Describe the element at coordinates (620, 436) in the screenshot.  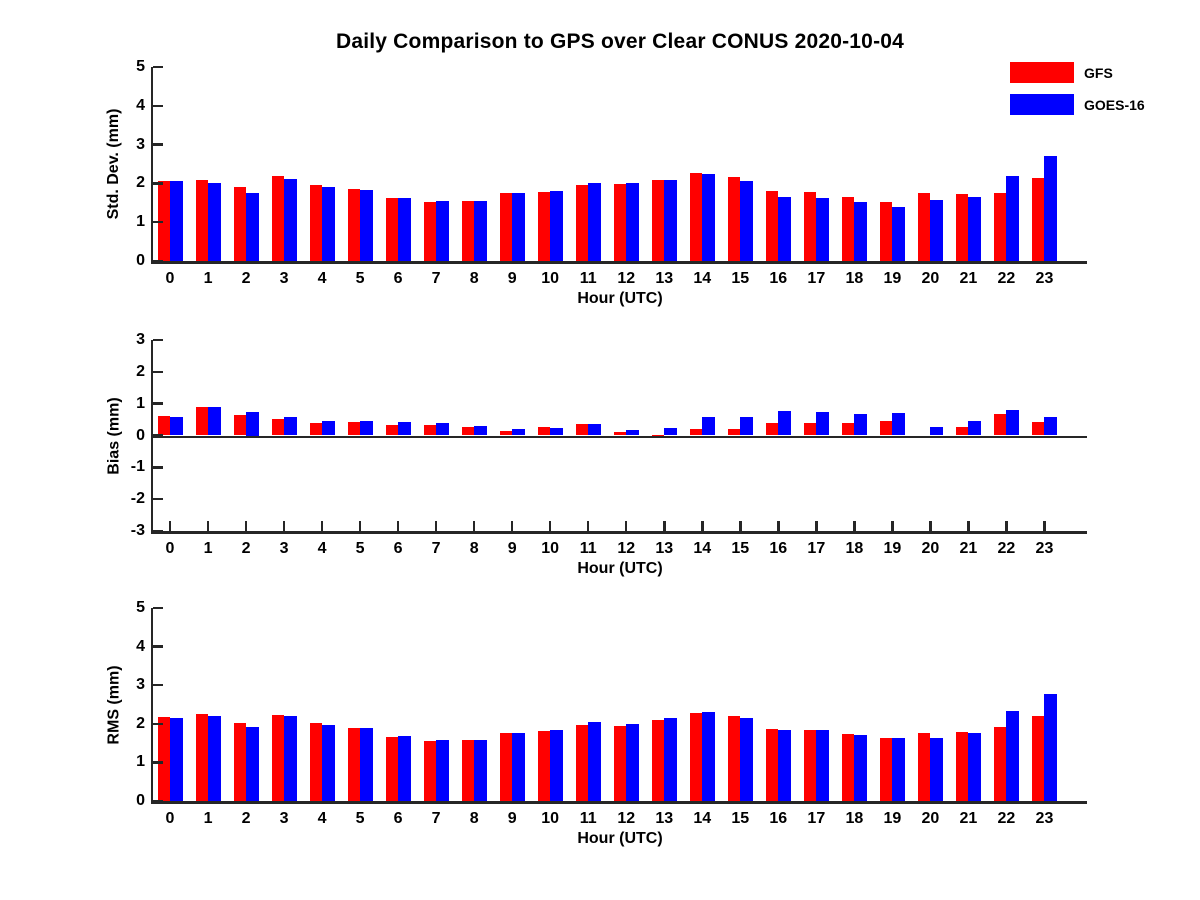
I see `zero-line` at that location.